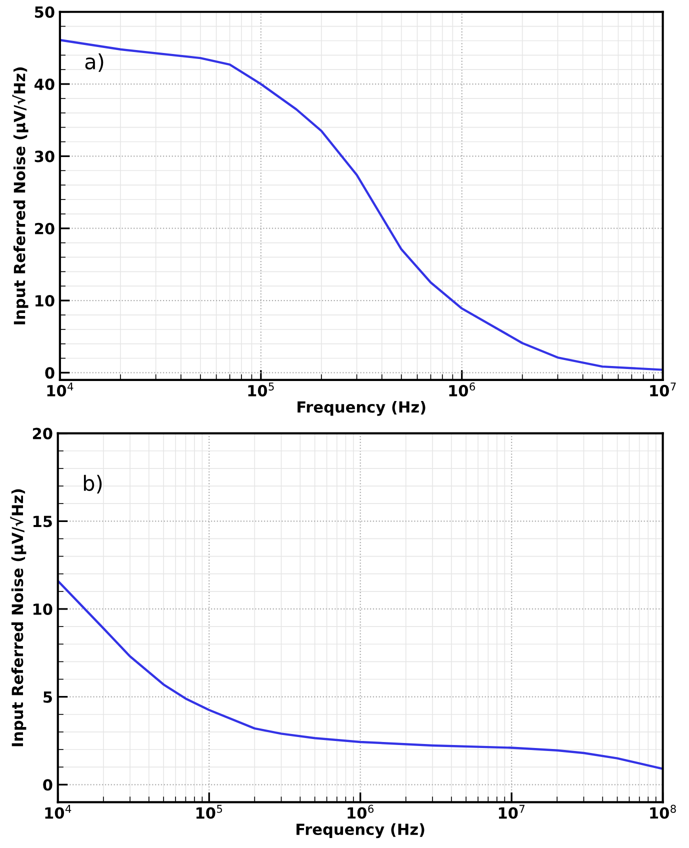  Describe the element at coordinates (93, 484) in the screenshot. I see `annotation: b)` at that location.